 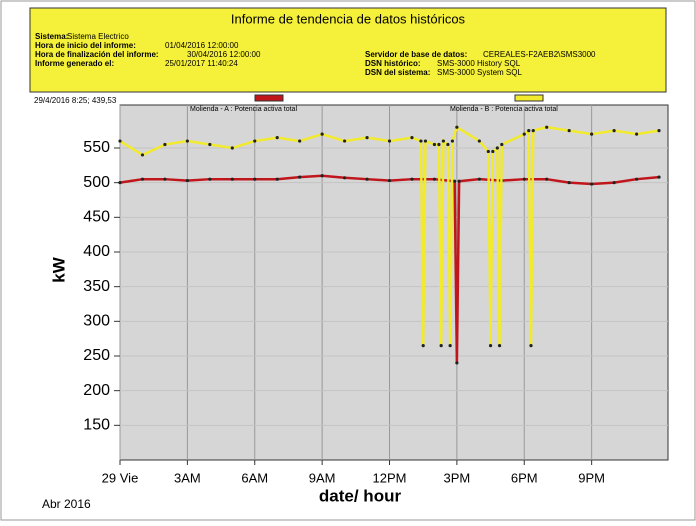 What do you see at coordinates (591, 477) in the screenshot?
I see `x-tick-label: 9PM` at bounding box center [591, 477].